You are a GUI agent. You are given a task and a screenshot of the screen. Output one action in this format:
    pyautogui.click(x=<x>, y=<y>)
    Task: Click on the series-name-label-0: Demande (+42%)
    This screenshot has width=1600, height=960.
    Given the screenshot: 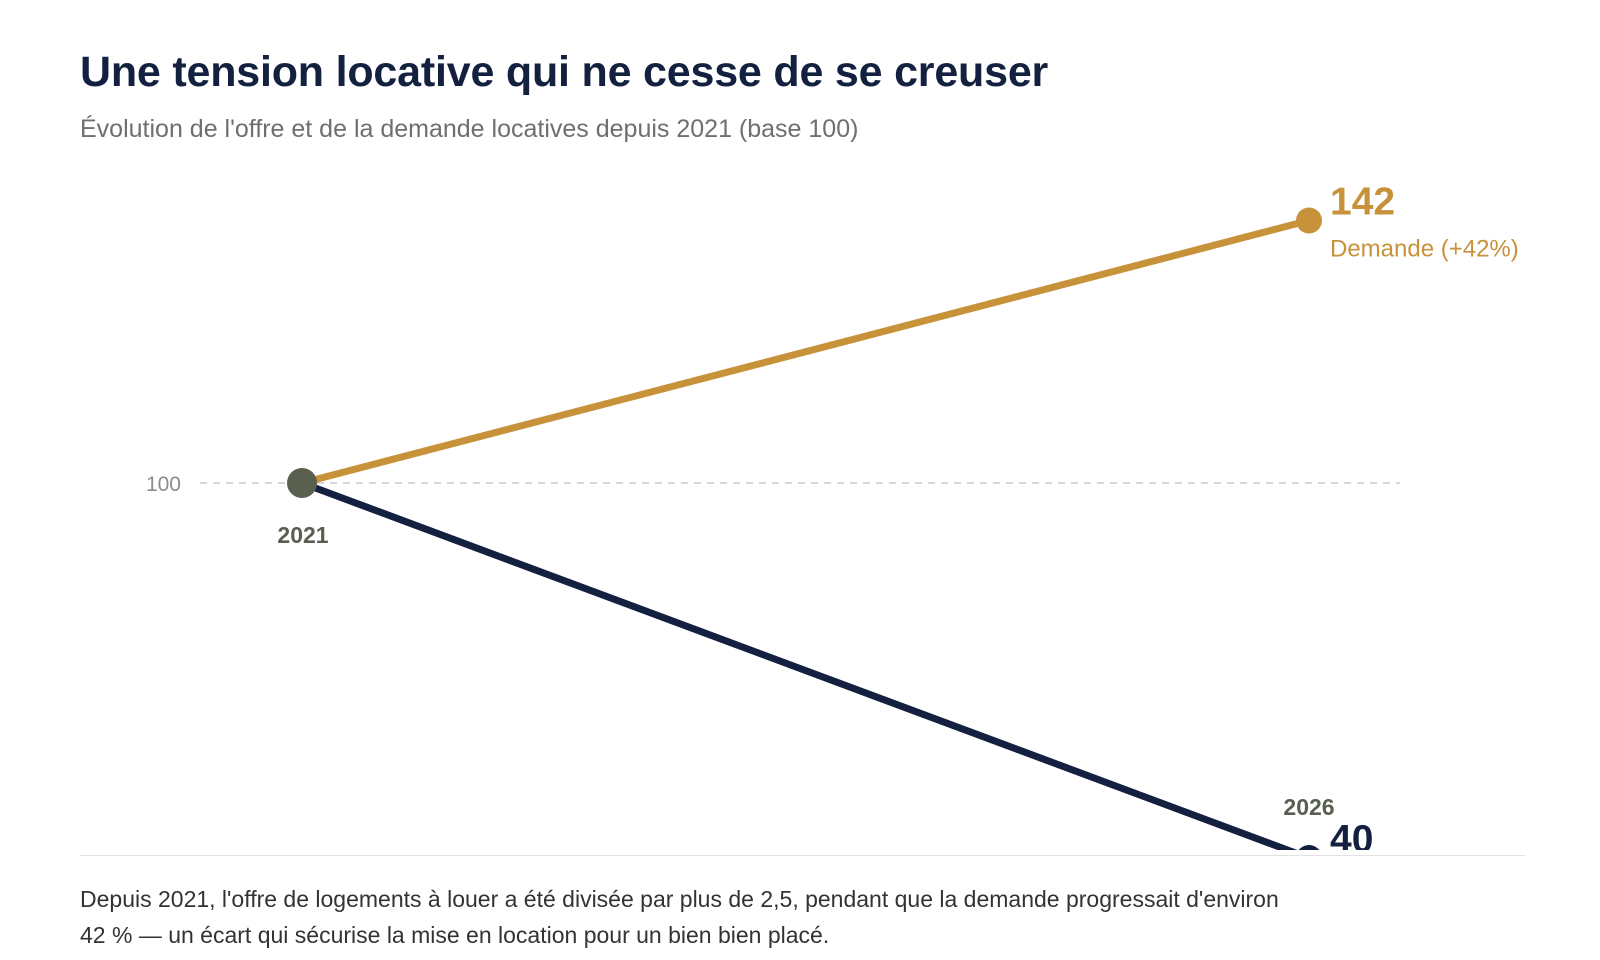 What is the action you would take?
    pyautogui.click(x=1424, y=249)
    